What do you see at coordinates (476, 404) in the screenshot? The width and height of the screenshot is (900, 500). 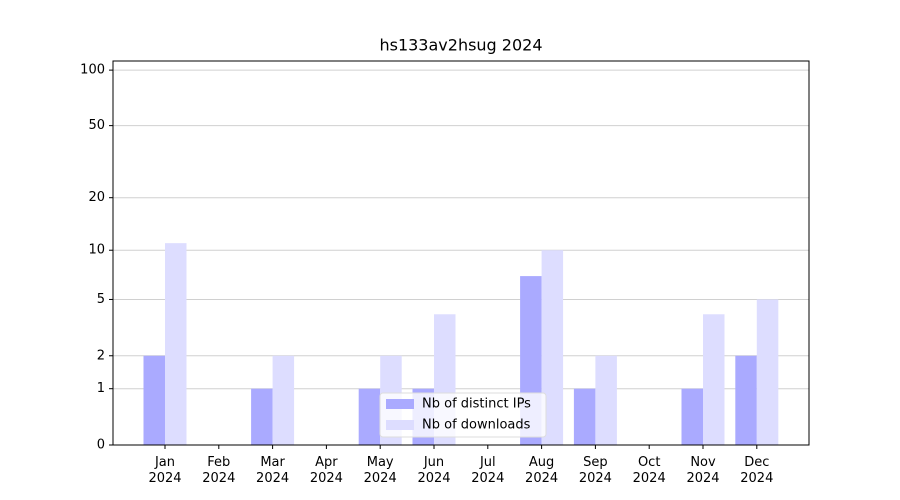 I see `legend-label: Nb of distinct IPs` at bounding box center [476, 404].